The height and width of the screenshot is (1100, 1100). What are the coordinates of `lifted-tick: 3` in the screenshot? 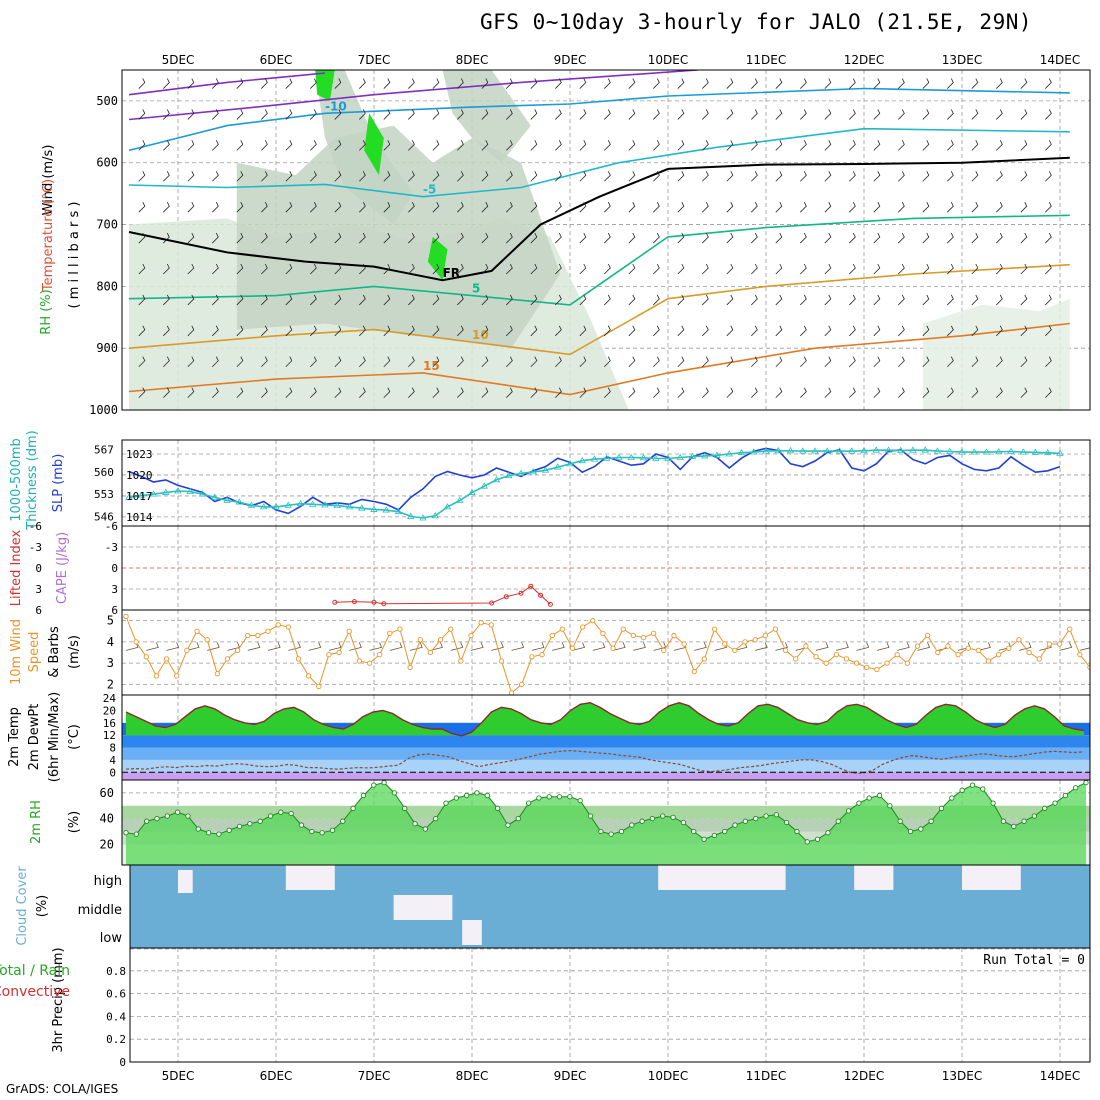 It's located at (38, 589).